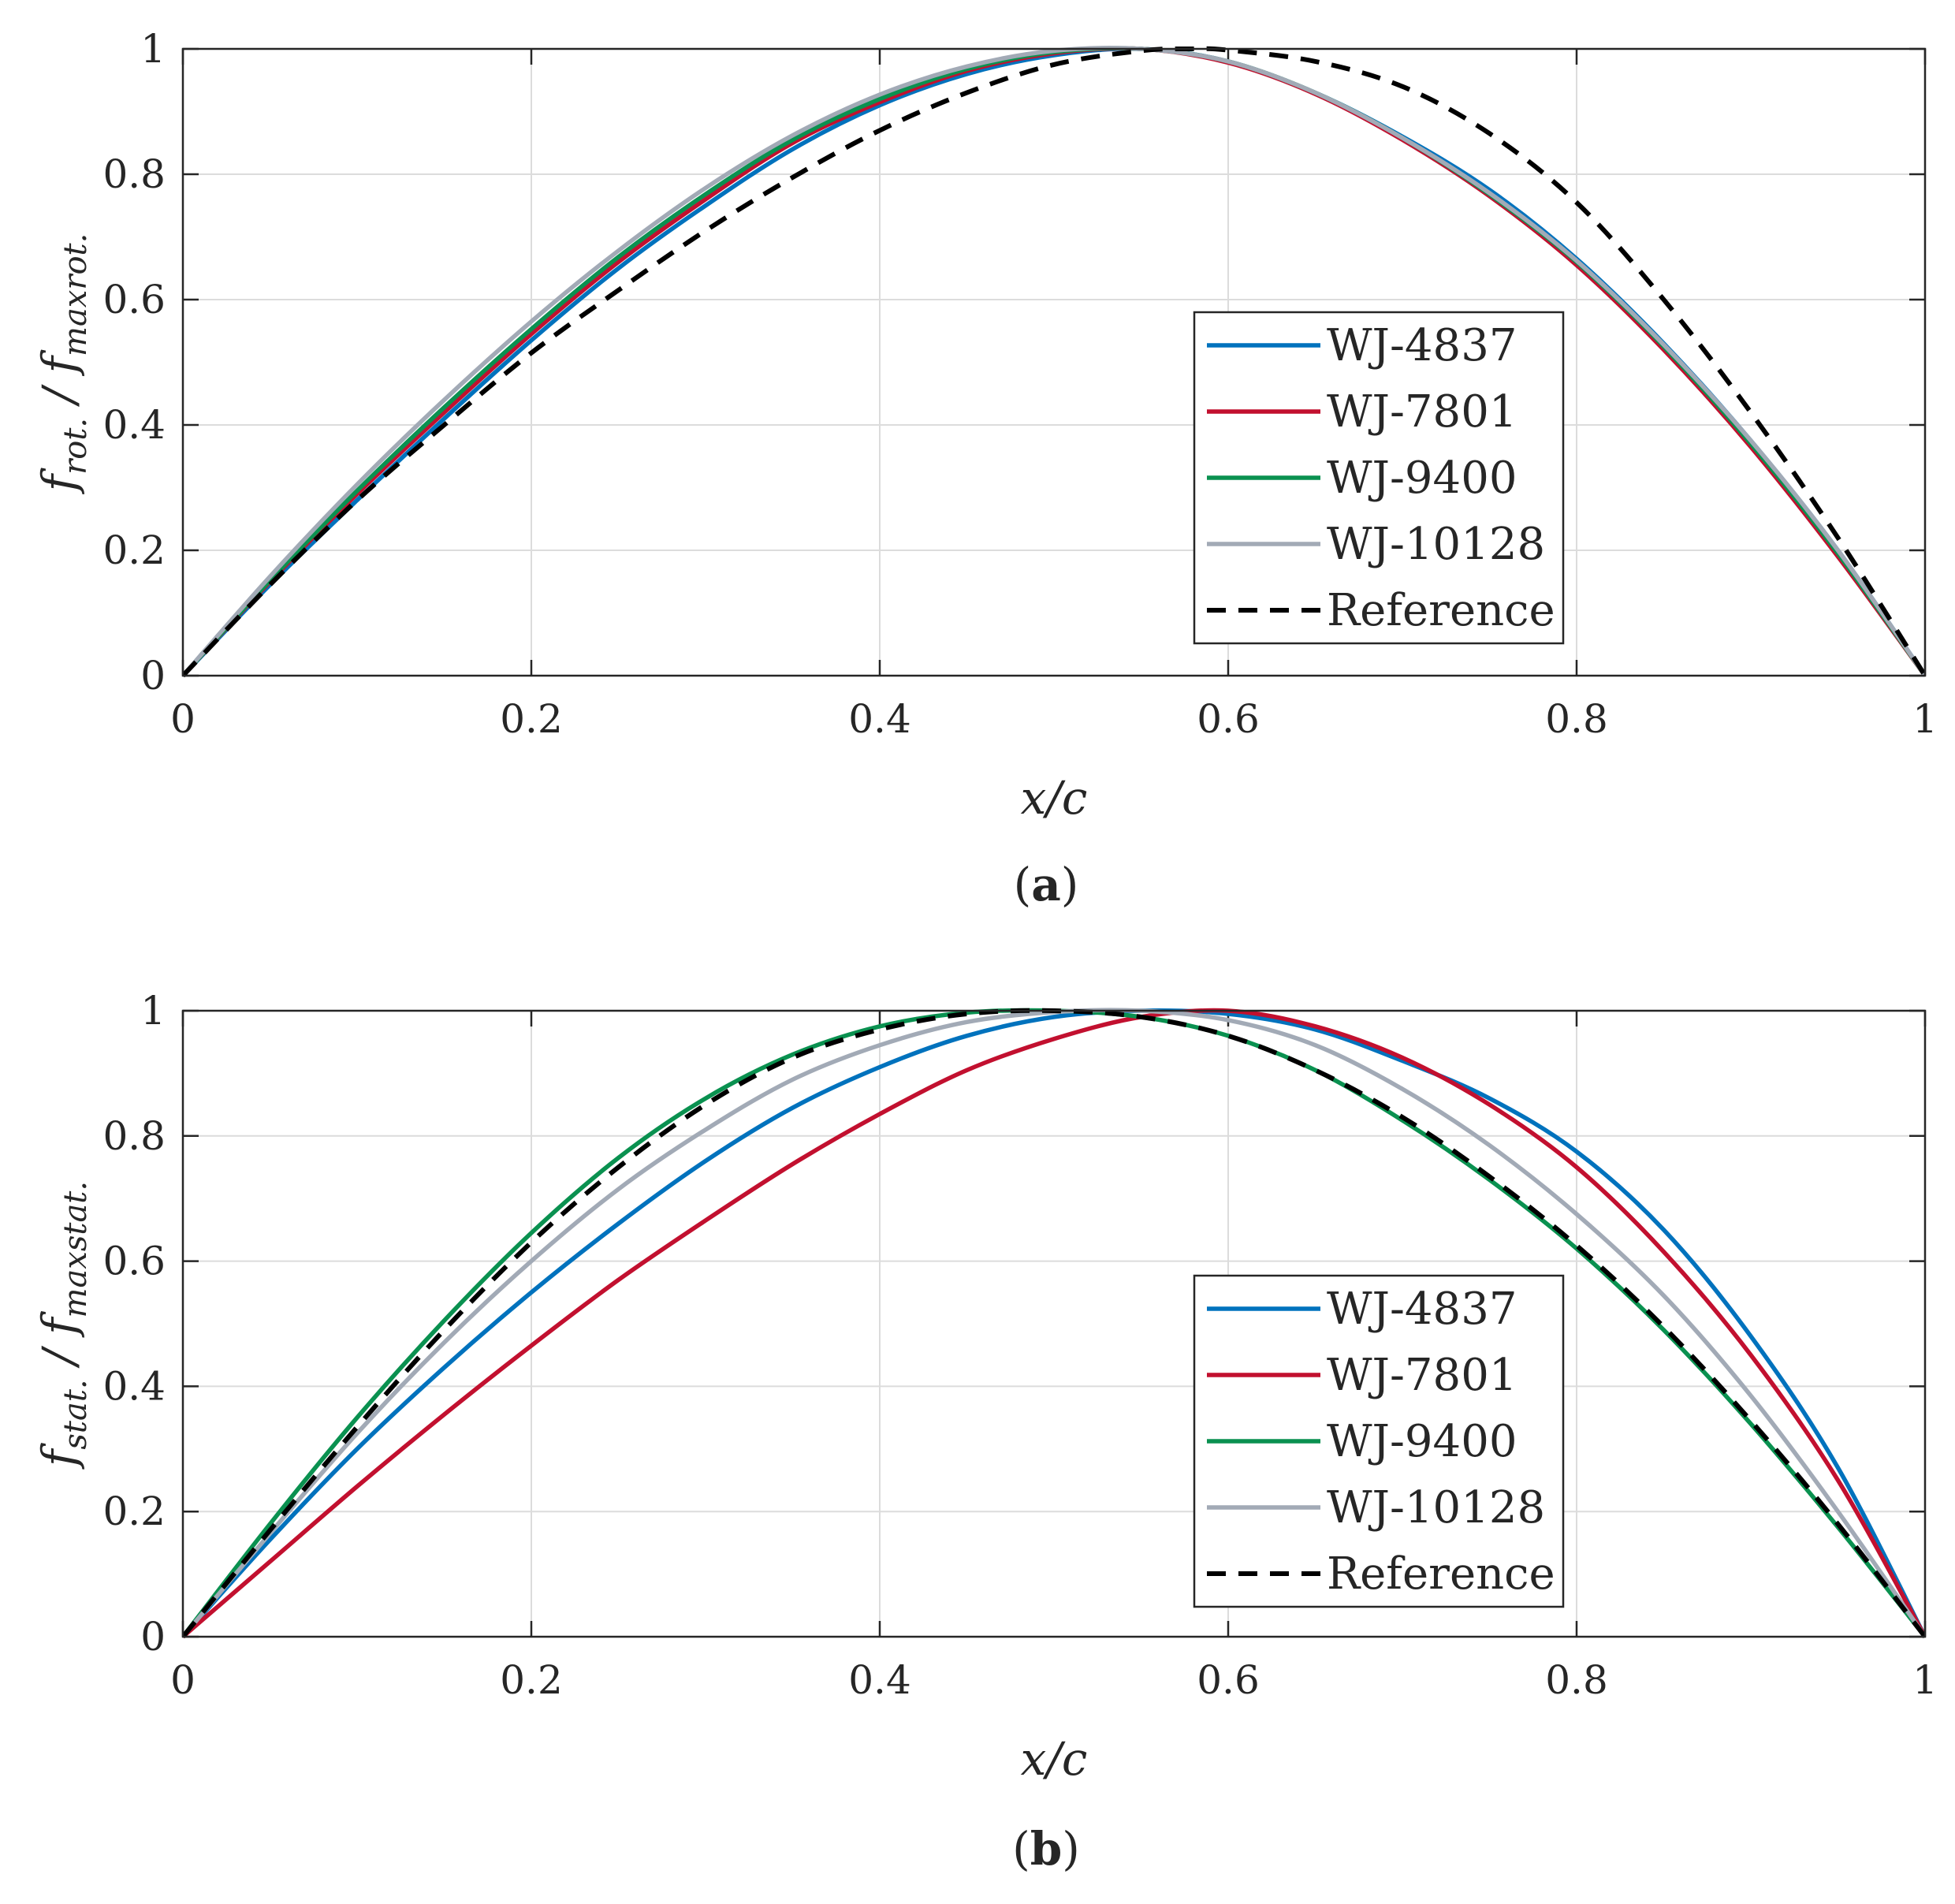 The height and width of the screenshot is (1904, 1955). I want to click on panel-label: (a), so click(1046, 884).